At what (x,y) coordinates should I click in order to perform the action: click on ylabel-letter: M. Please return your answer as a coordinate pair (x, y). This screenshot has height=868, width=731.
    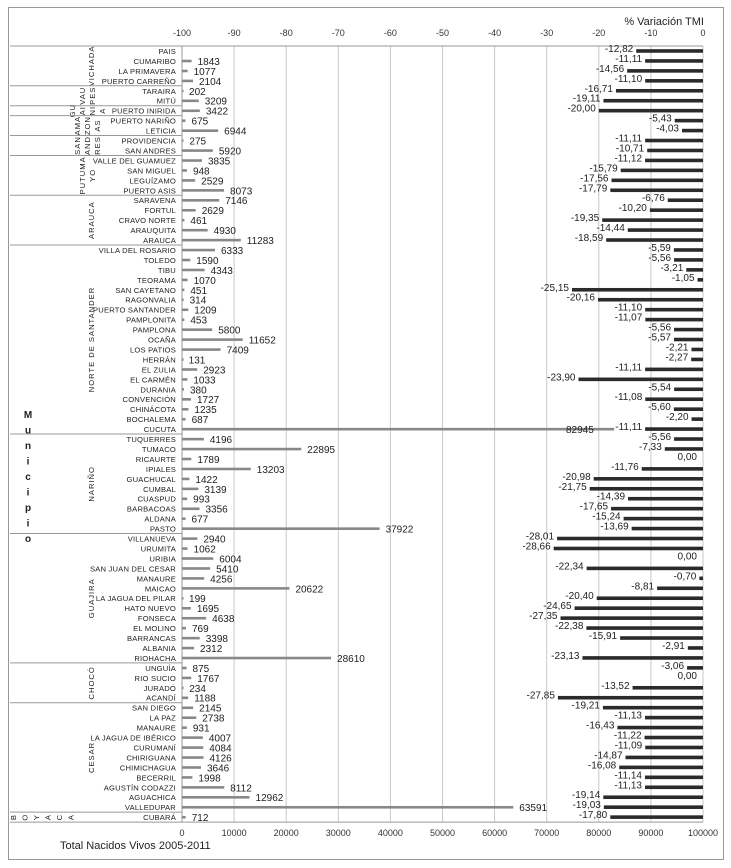
    Looking at the image, I should click on (28, 415).